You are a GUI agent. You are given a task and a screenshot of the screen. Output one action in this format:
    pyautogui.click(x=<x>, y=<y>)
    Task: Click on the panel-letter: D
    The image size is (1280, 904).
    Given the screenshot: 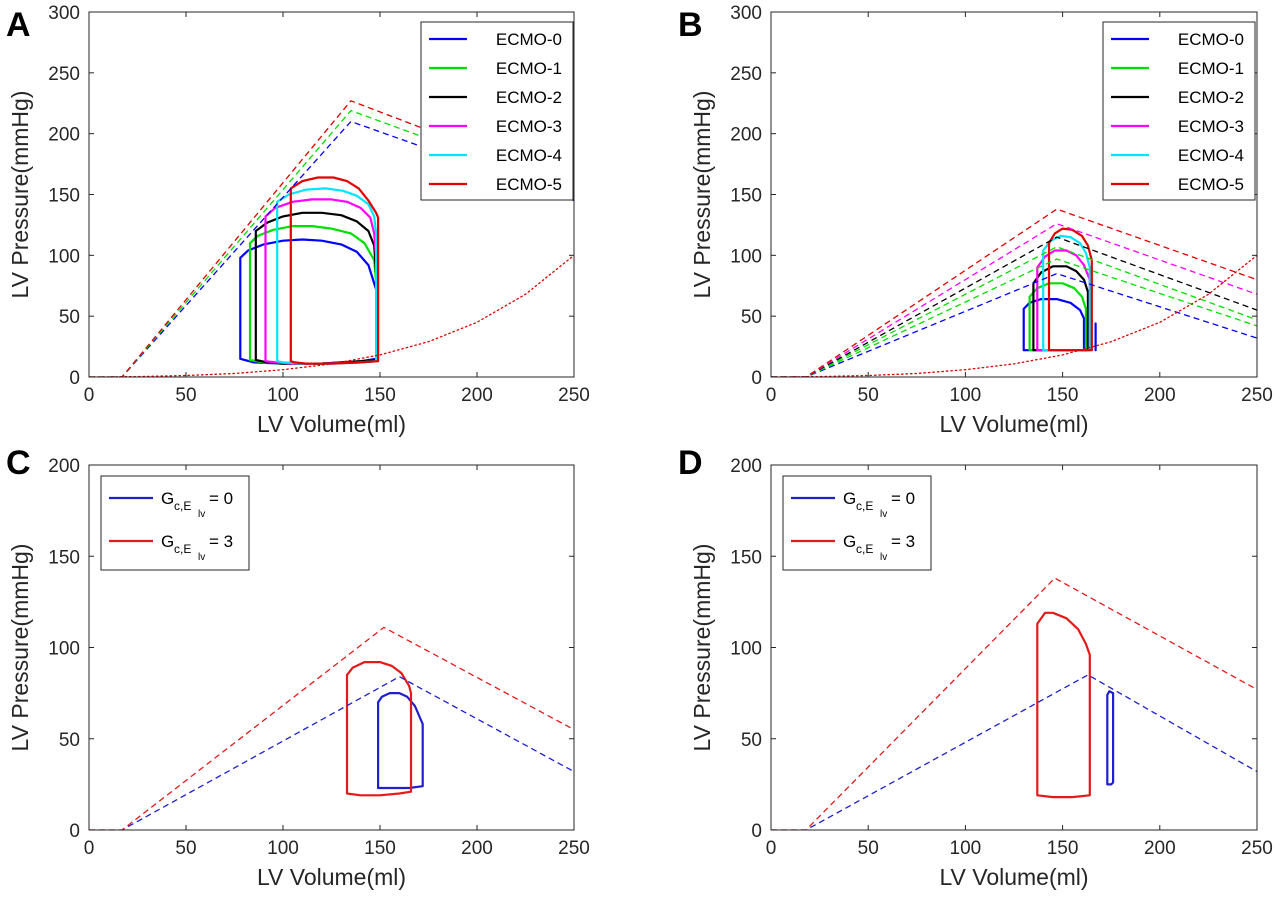 What is the action you would take?
    pyautogui.click(x=690, y=463)
    